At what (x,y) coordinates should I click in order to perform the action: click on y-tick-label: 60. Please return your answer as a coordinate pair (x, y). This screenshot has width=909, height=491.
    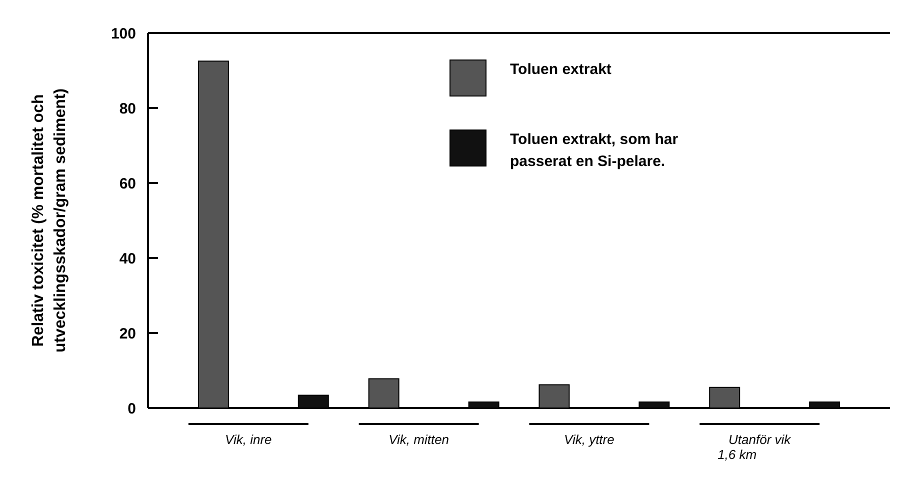
    Looking at the image, I should click on (127, 183).